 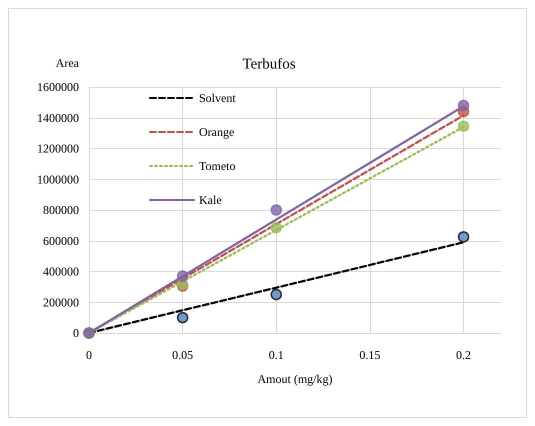 I want to click on chart-title: Terbufos, so click(x=269, y=64).